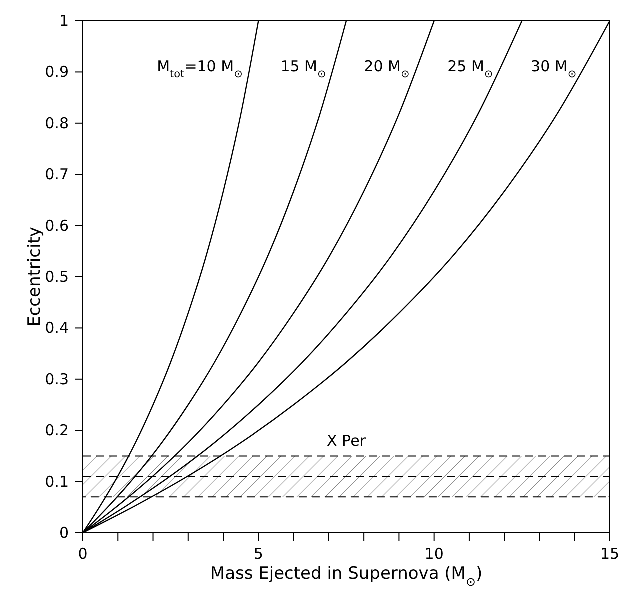  Describe the element at coordinates (259, 554) in the screenshot. I see `x-tick-label: 5` at that location.